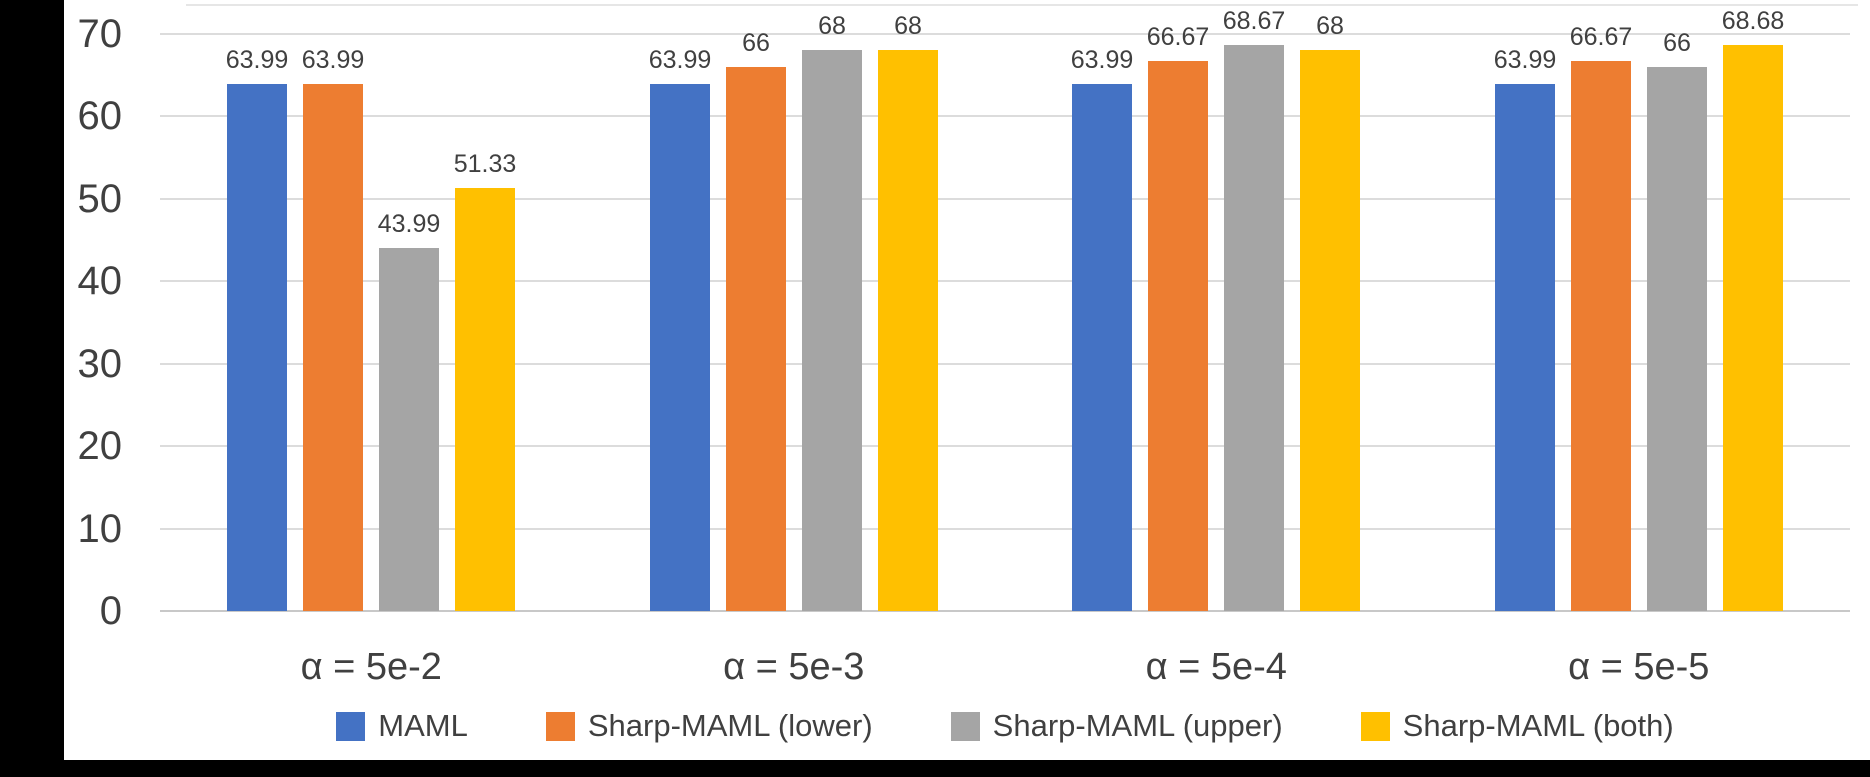 The image size is (1870, 777). Describe the element at coordinates (794, 667) in the screenshot. I see `x-category-label-2: α = 5e-3` at that location.